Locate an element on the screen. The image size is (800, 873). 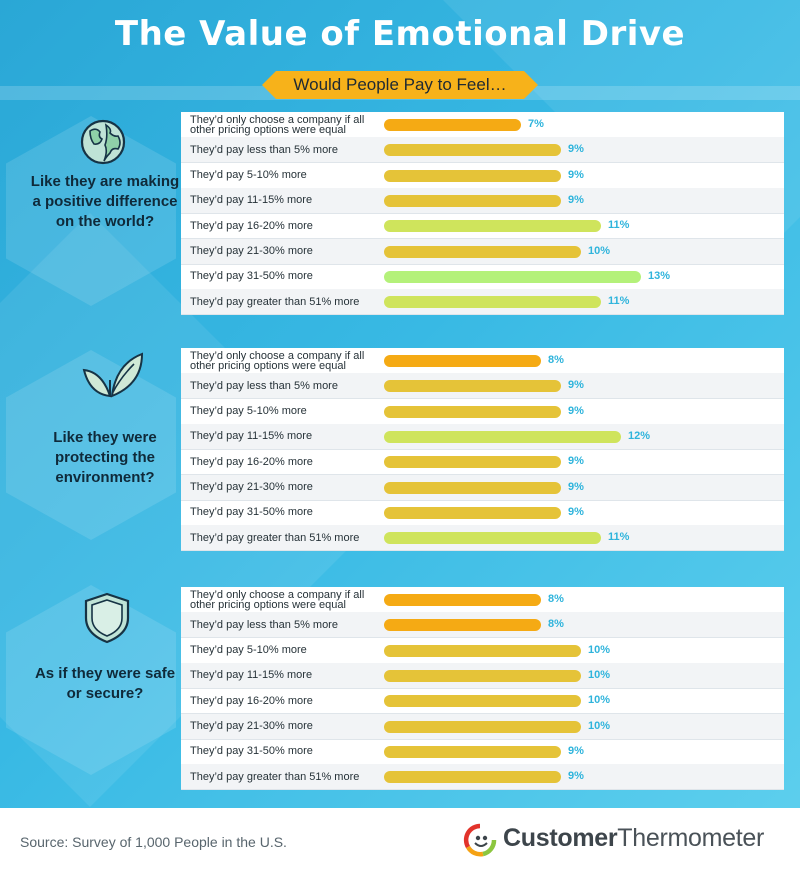
chart-row: They’d pay 16-20% more 10% is located at coordinates (482, 701).